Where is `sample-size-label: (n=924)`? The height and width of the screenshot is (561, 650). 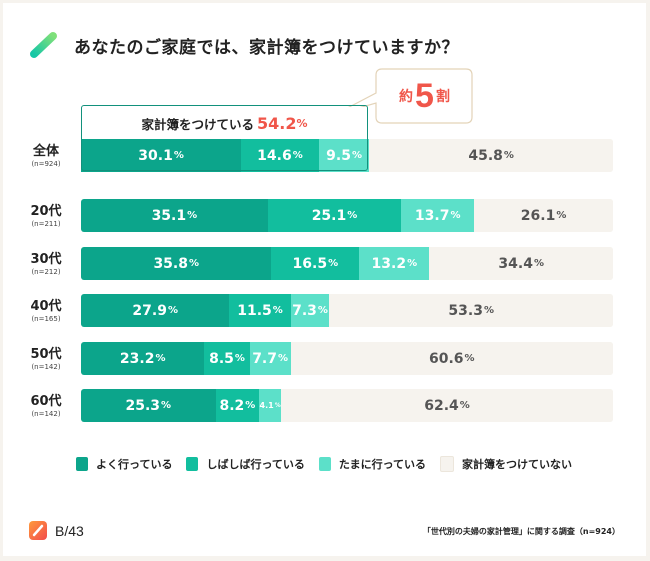
sample-size-label: (n=924) is located at coordinates (46, 164).